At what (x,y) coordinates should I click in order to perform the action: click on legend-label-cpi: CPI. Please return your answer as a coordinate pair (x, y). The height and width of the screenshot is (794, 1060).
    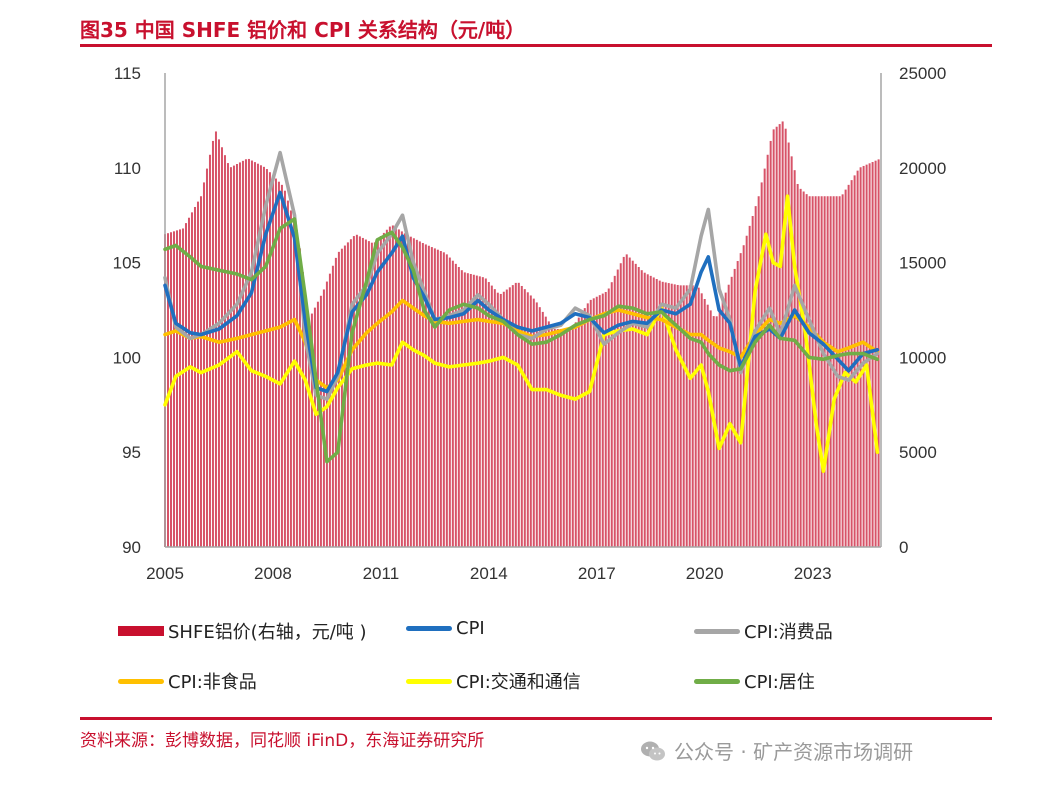
    Looking at the image, I should click on (470, 628).